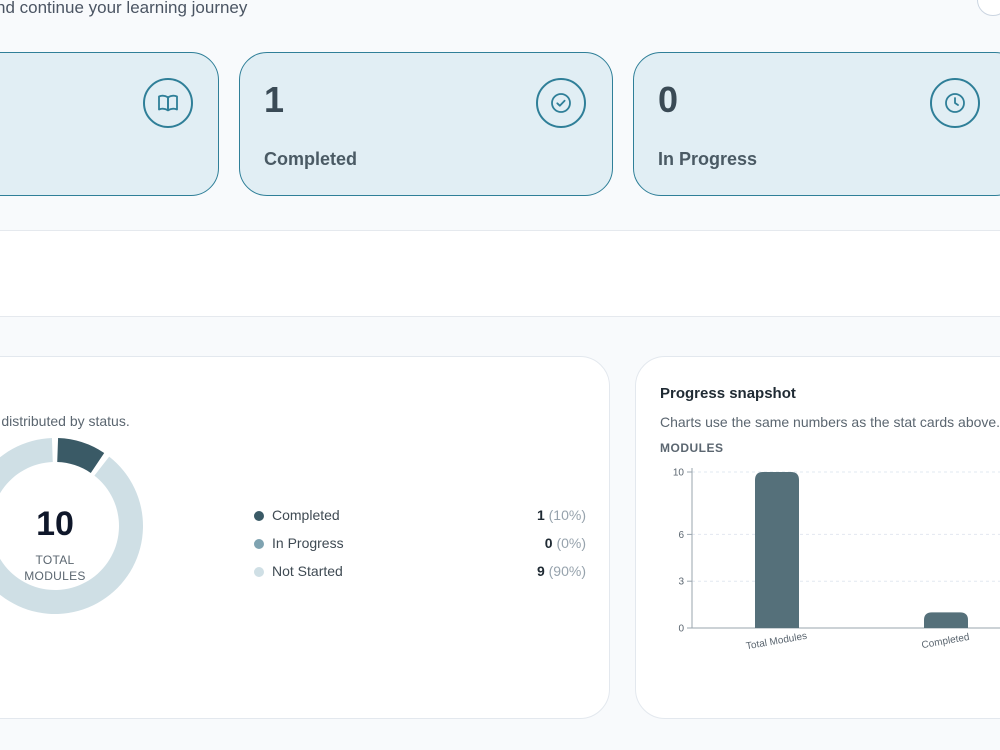 This screenshot has height=750, width=1000. I want to click on clock-icon, so click(955, 103).